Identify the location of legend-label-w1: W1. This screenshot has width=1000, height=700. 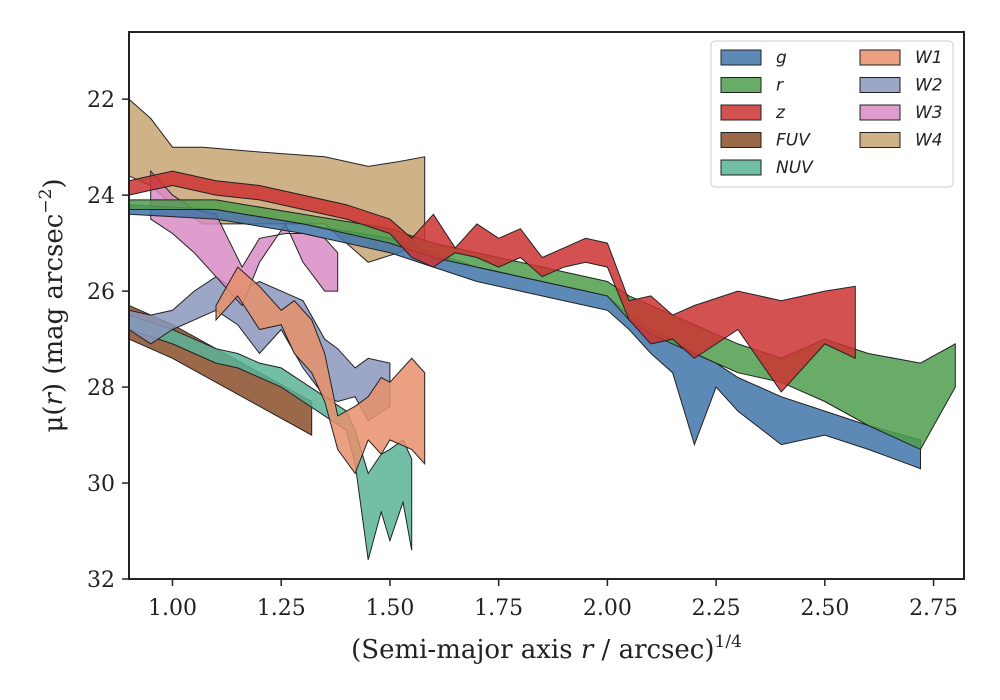
(929, 58).